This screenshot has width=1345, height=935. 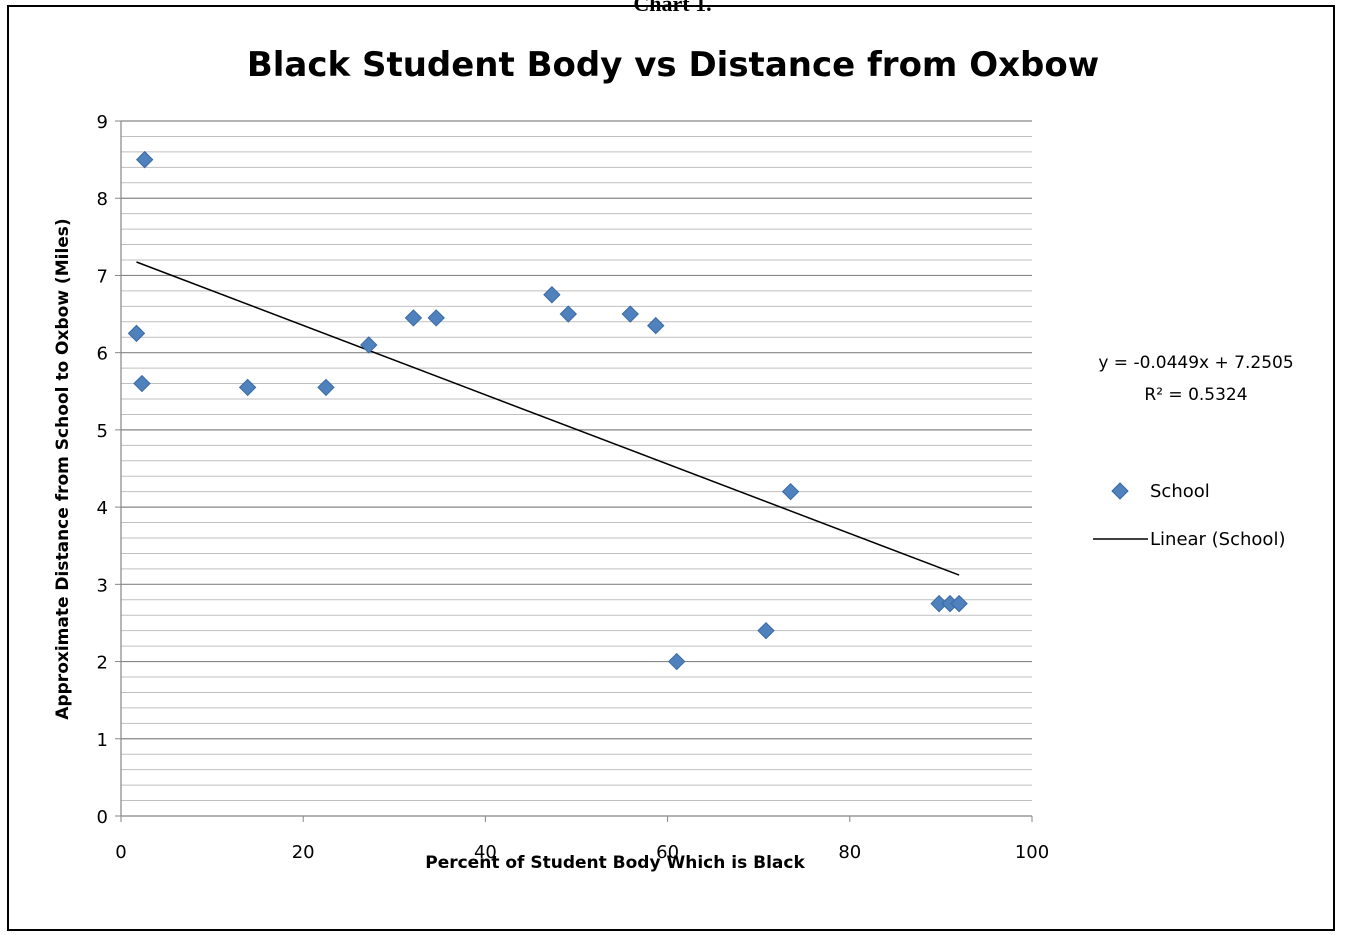 I want to click on x-tick-label: 60, so click(x=667, y=852).